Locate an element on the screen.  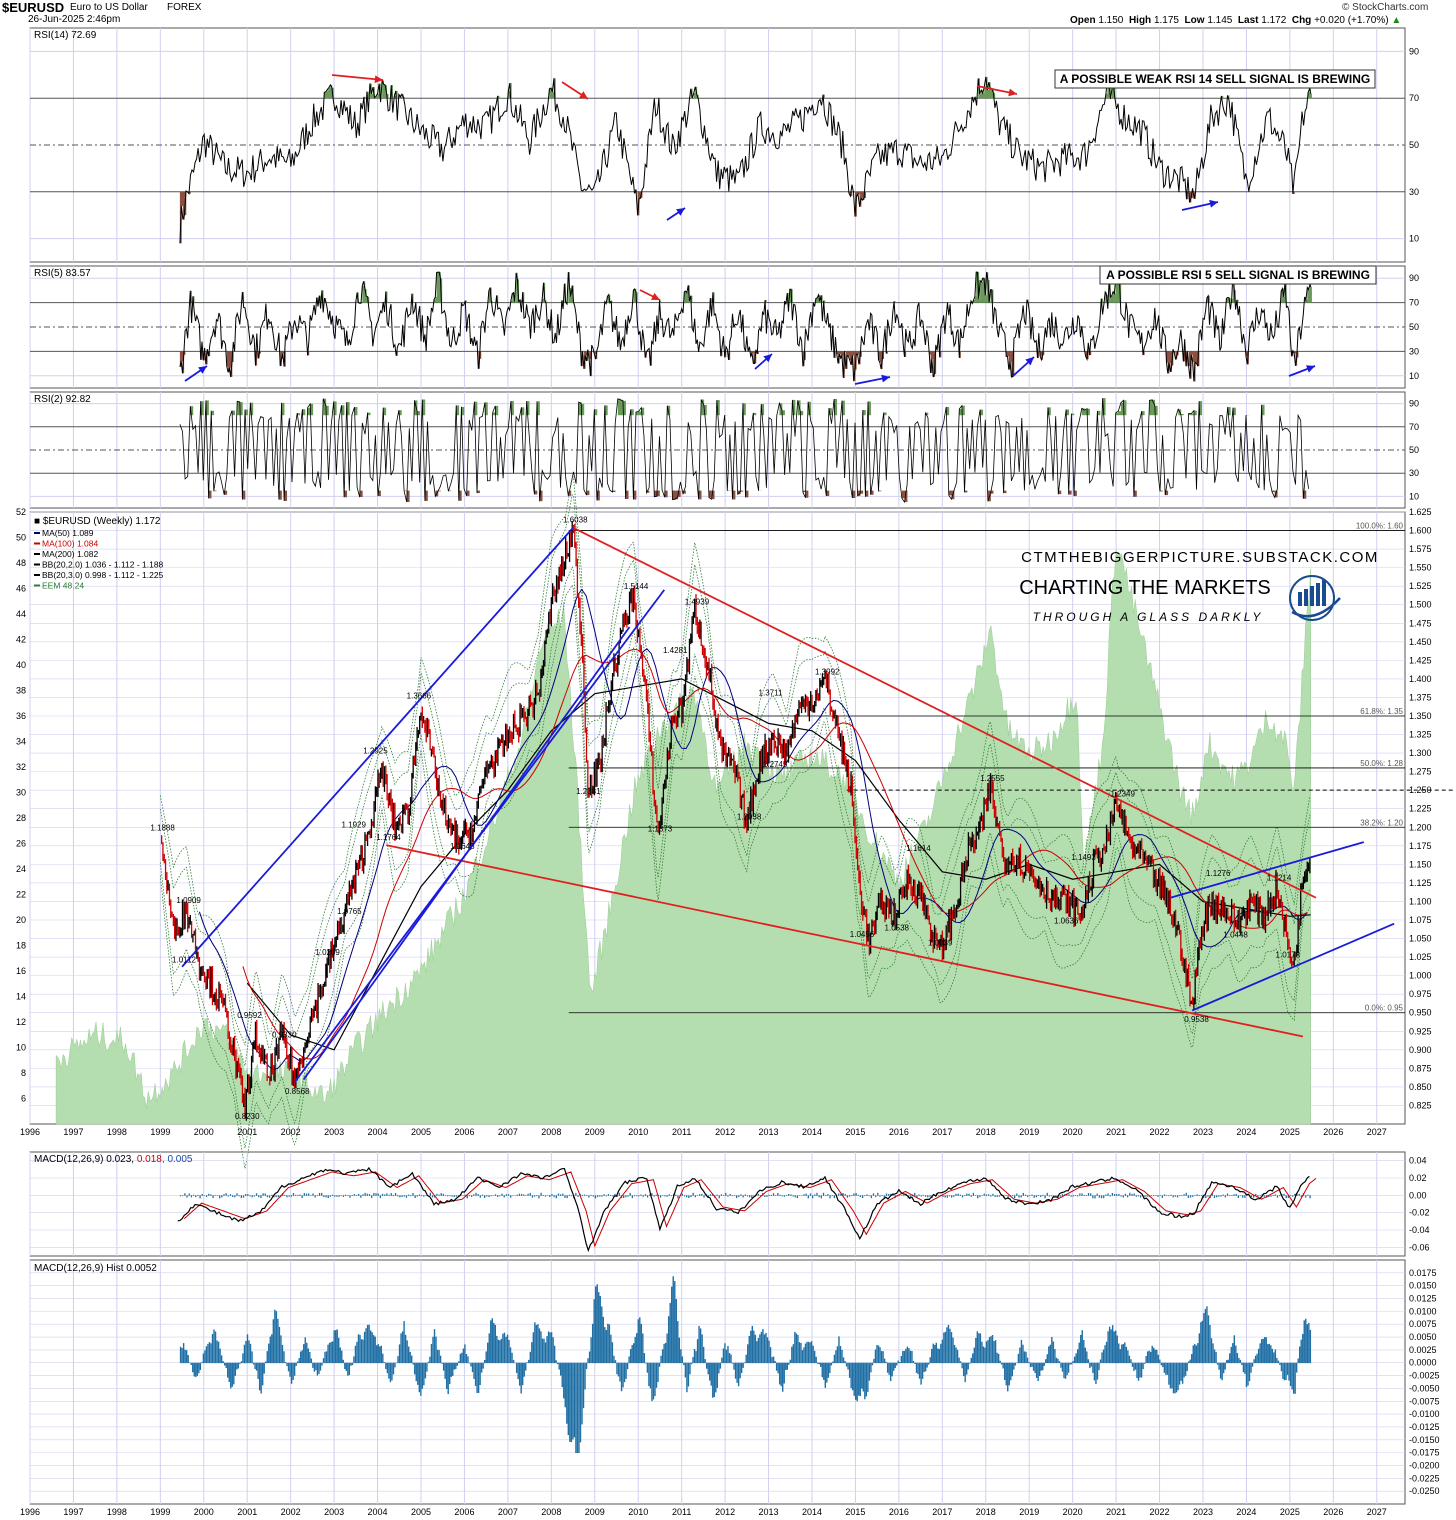
price-tick-label: 1.325 is located at coordinates (1420, 735).